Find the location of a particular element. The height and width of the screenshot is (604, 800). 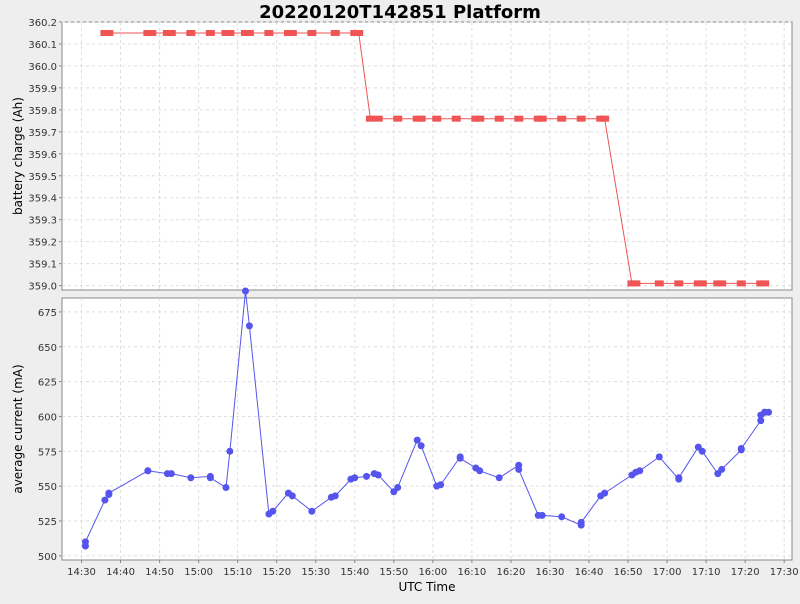

y-tick-label: 675 is located at coordinates (47, 313).